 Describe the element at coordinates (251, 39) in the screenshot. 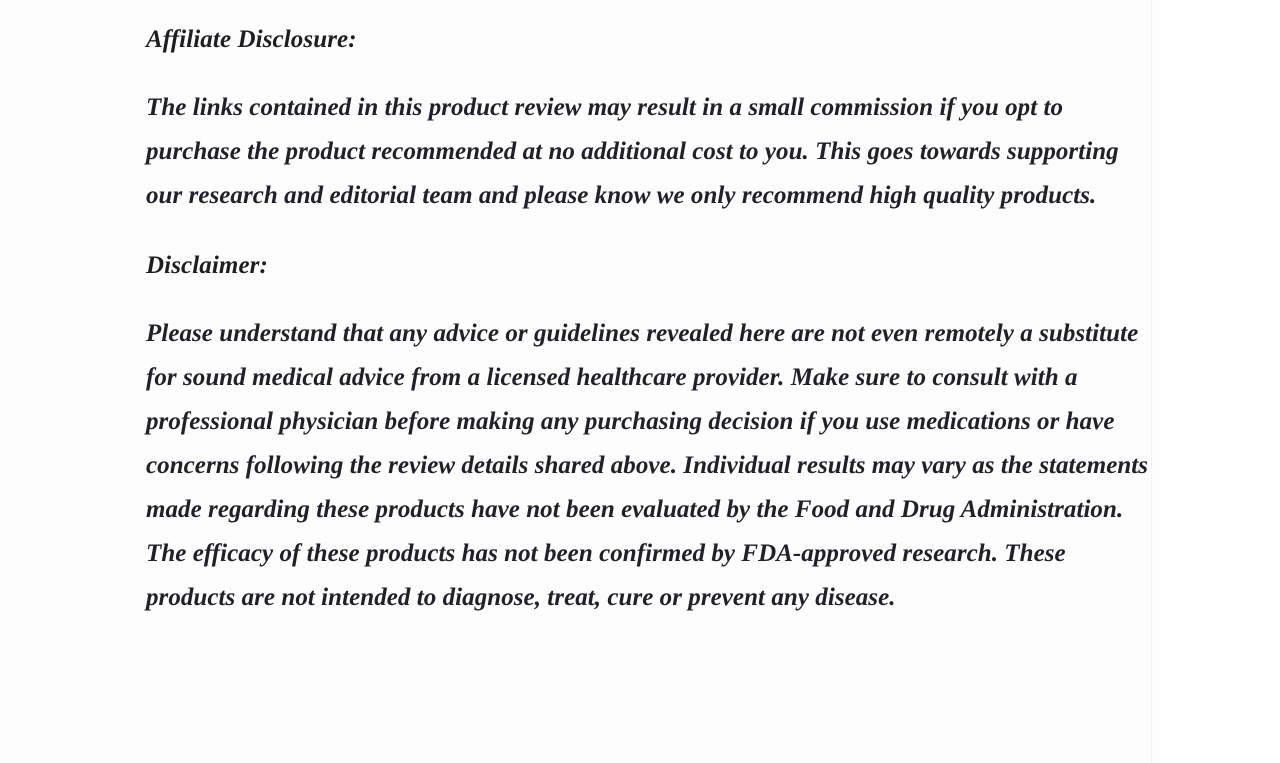

I see `affiliate-disclosure-heading: Affiliate Disclosure:` at that location.